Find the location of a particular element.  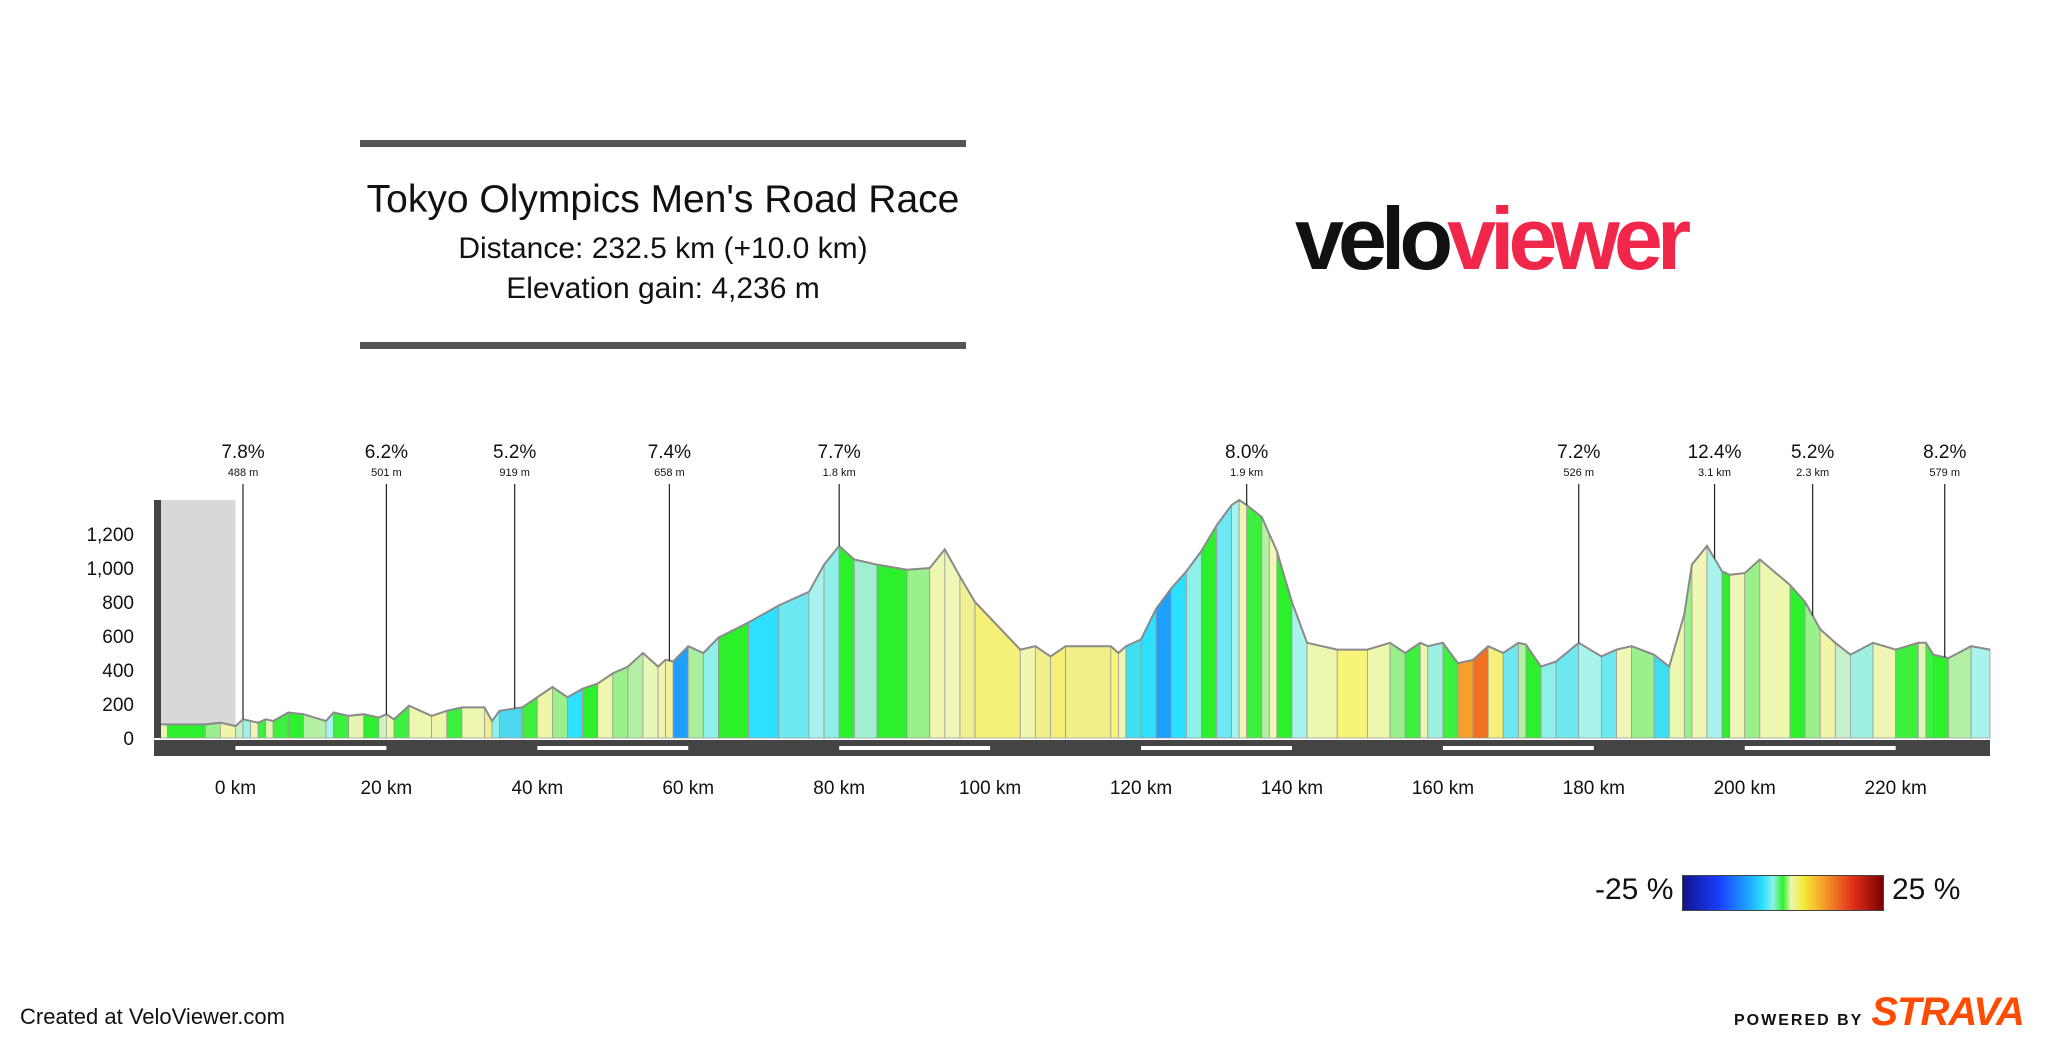

veloviewer-logo: veloviewer is located at coordinates (1493, 239).